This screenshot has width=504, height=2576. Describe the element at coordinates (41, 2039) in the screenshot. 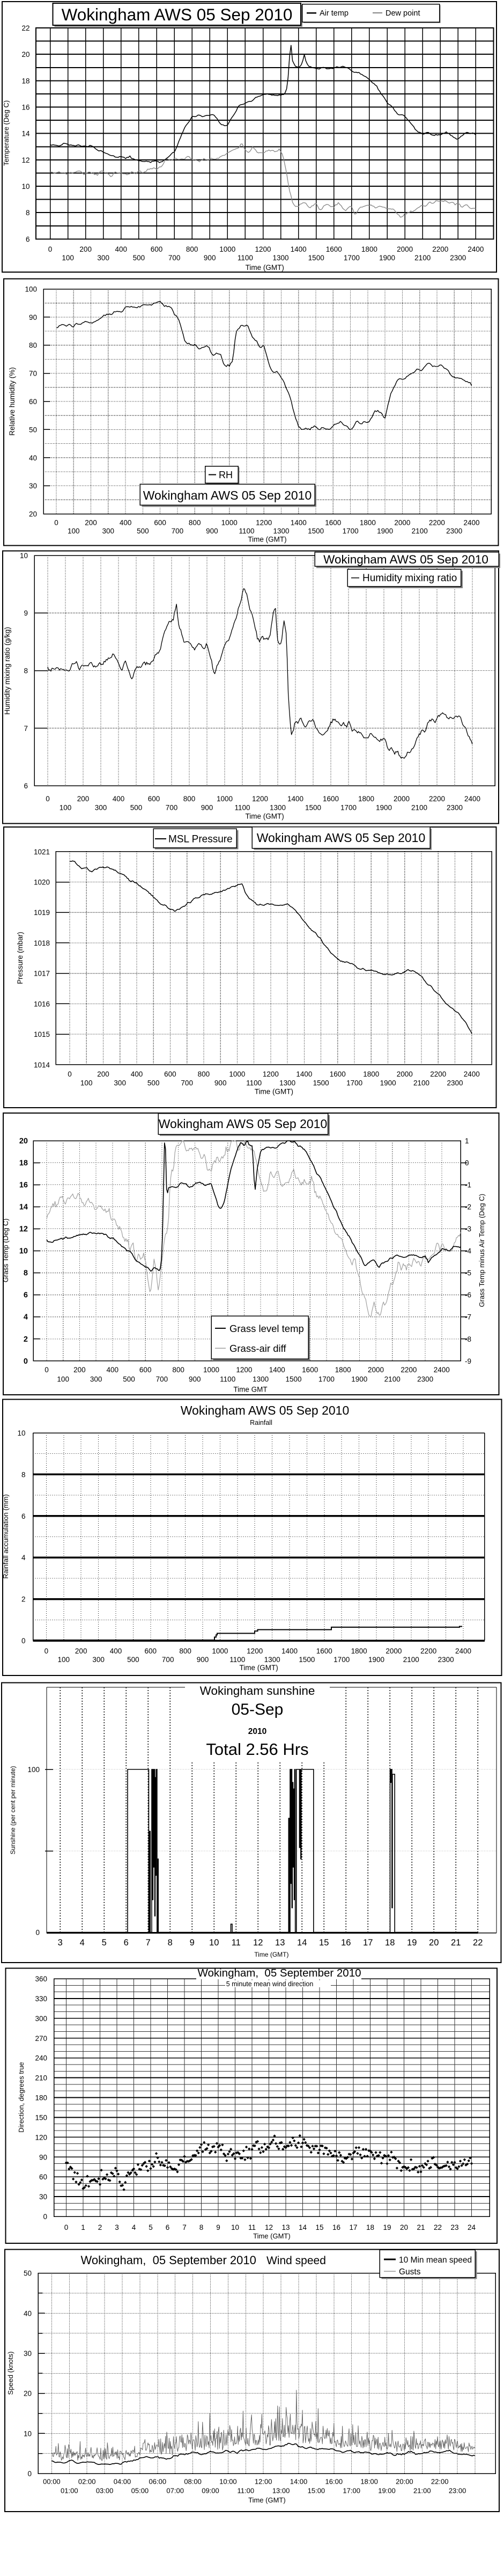

I see `svg-text: 270` at that location.